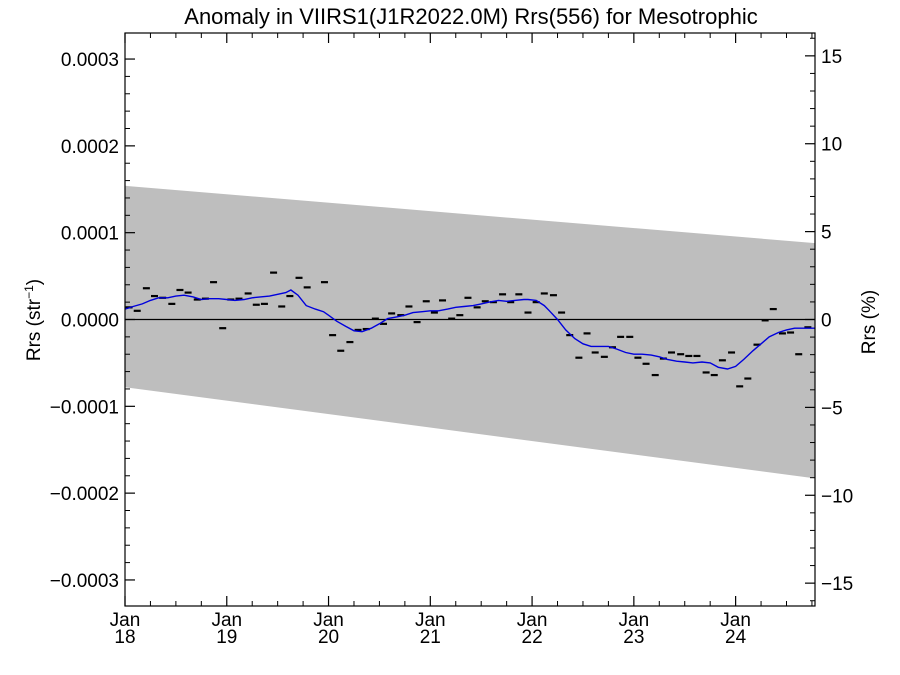  Describe the element at coordinates (831, 145) in the screenshot. I see `right-tick-label-5: 10` at that location.